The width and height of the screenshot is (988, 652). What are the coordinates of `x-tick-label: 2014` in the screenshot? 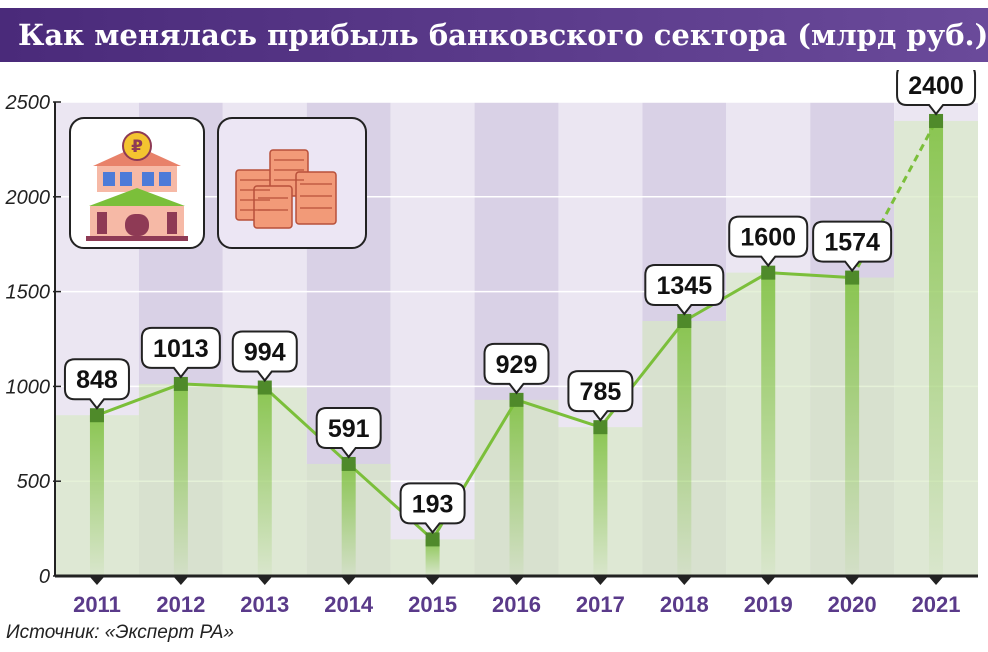 It's located at (349, 604).